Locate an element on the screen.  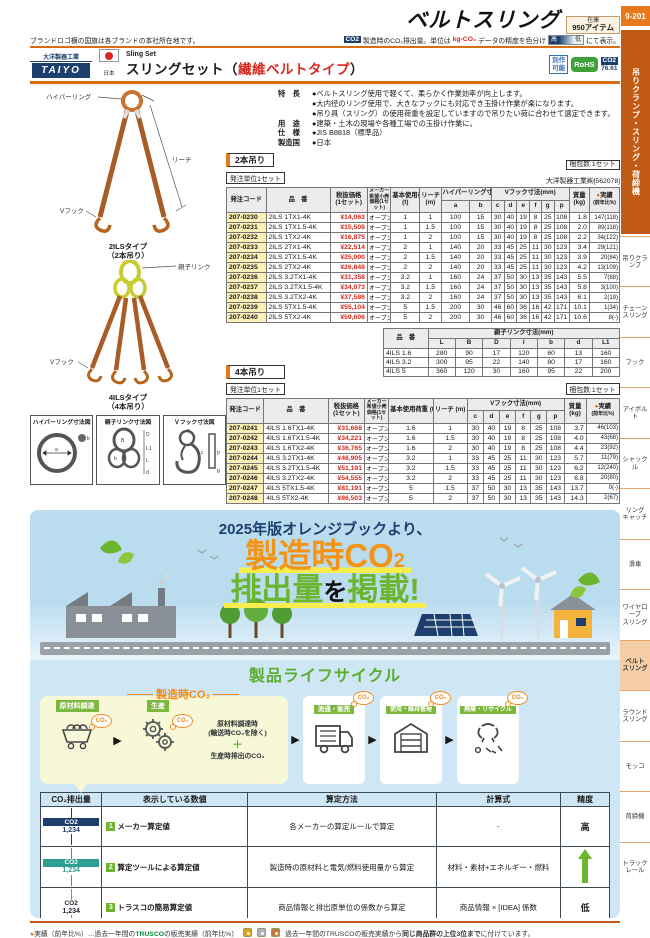
cell: 100 is located at coordinates (455, 238).